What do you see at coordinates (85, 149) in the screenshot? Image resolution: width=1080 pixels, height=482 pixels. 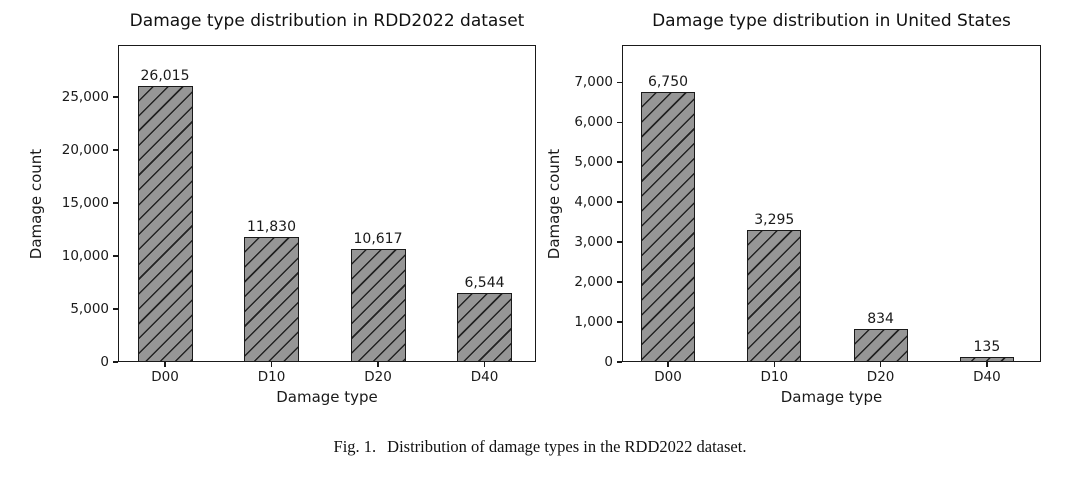 I see `y-tick-label: 20,000` at bounding box center [85, 149].